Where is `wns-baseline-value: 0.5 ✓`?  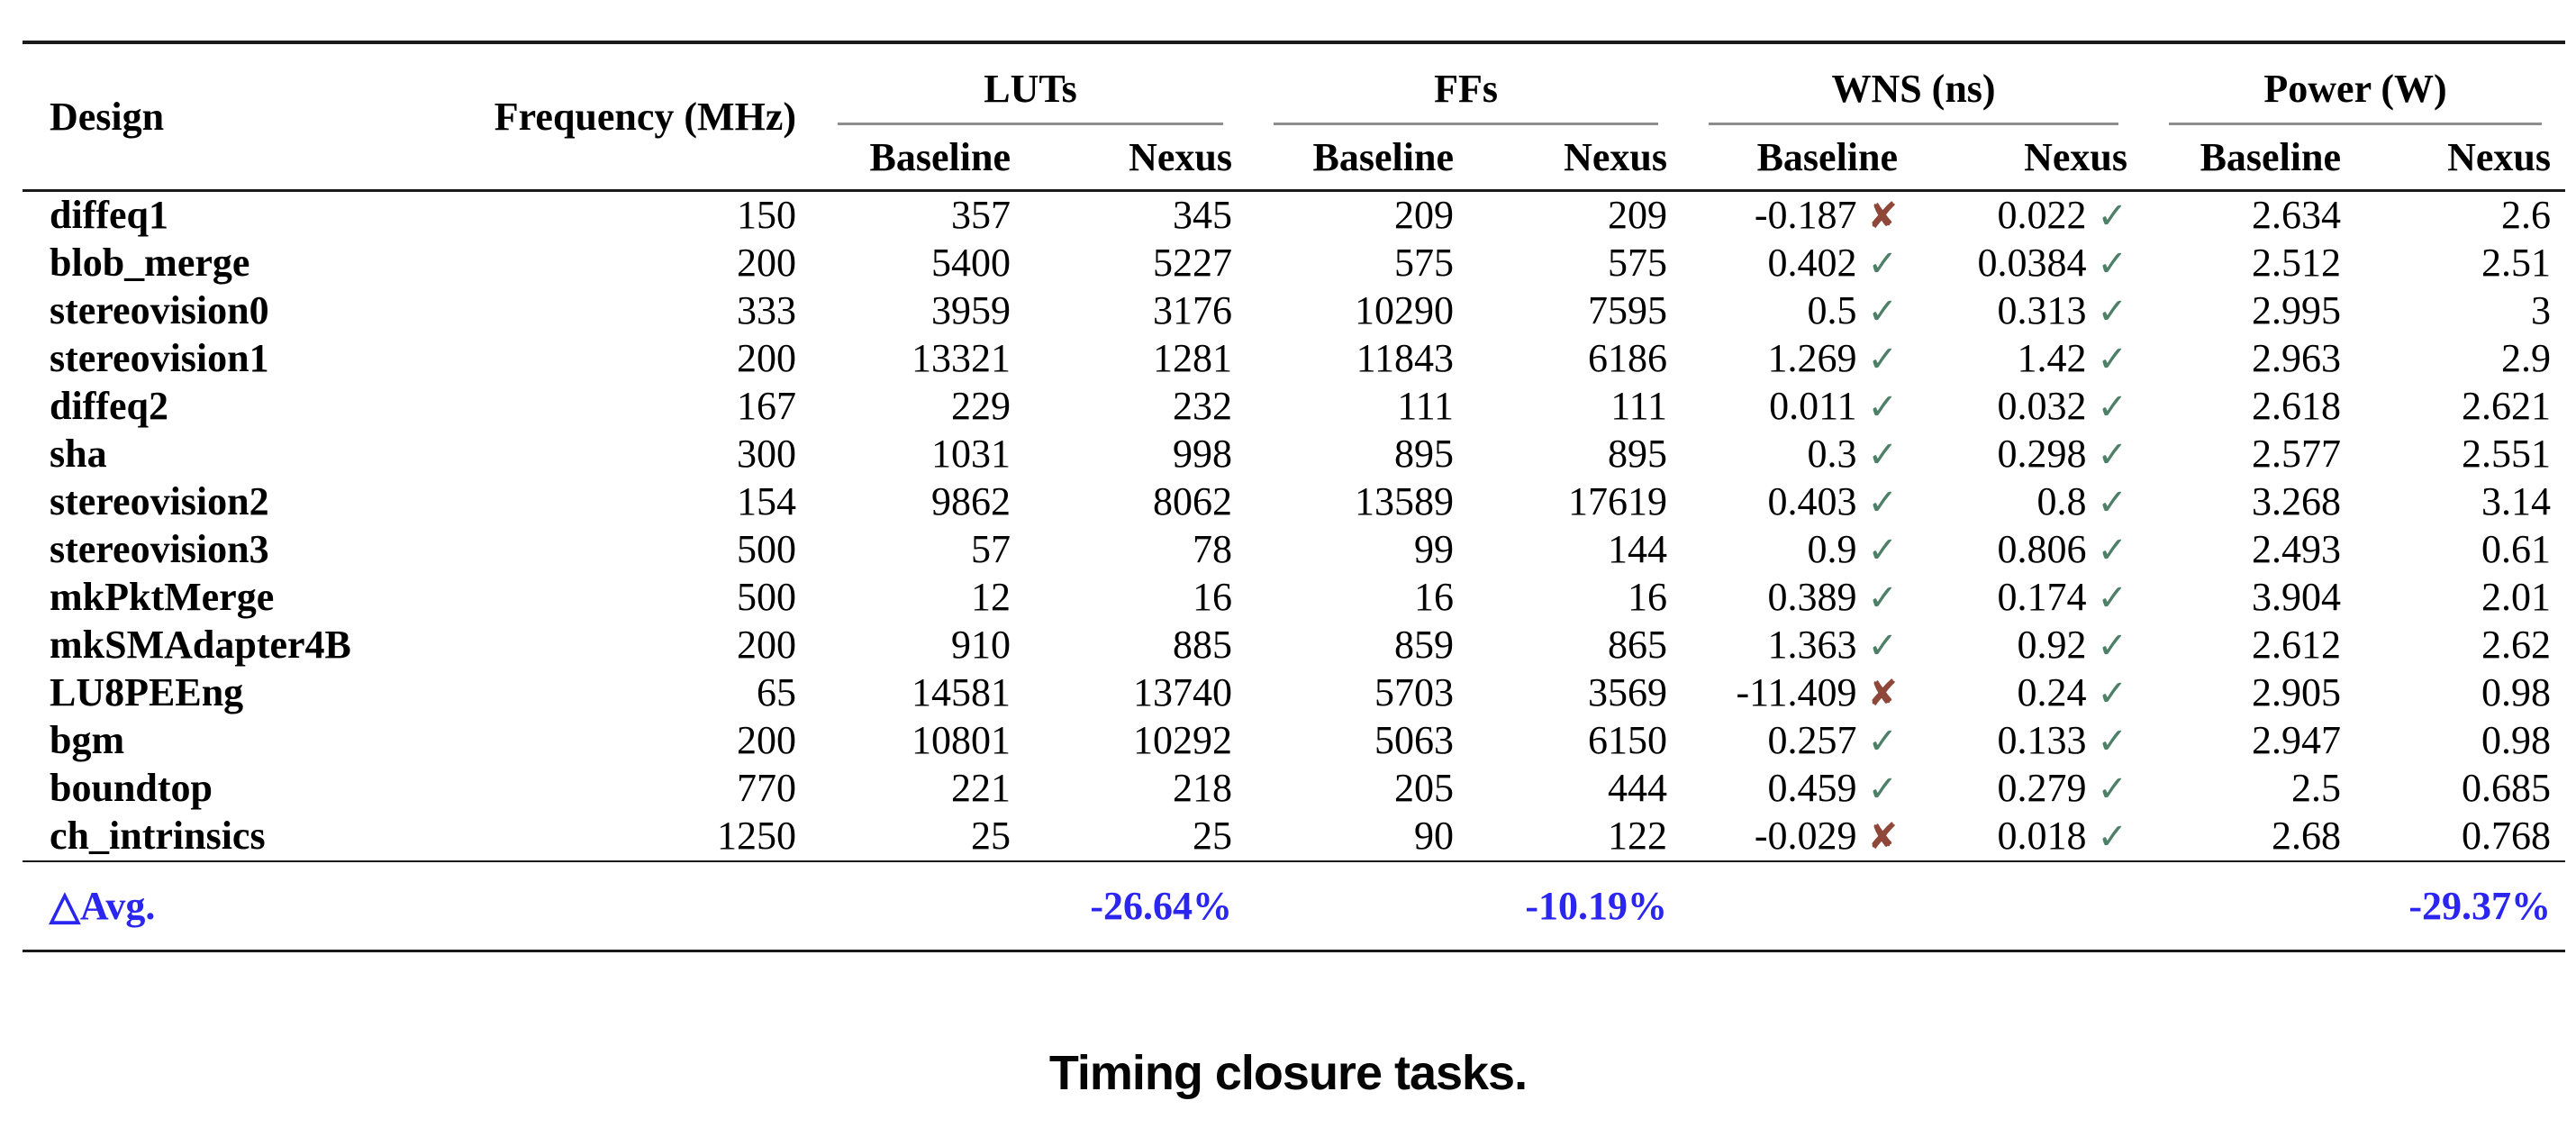
wns-baseline-value: 0.5 ✓ is located at coordinates (1797, 311).